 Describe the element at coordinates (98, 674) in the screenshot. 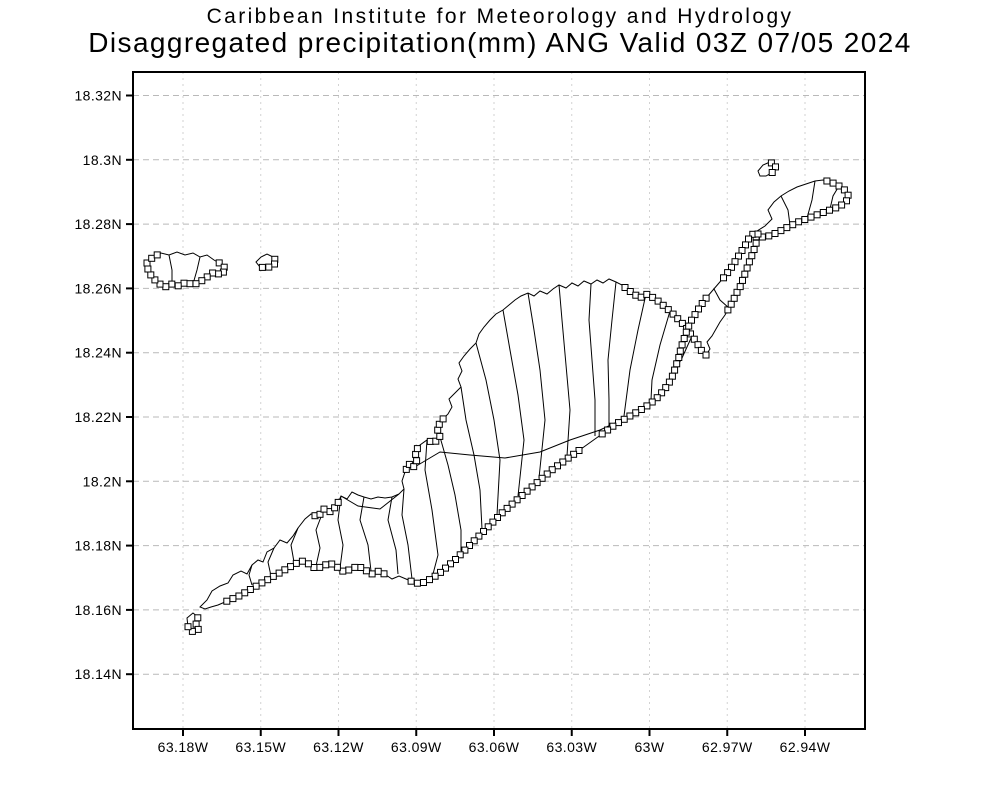

I see `y-axis-tick-label: 18.14N` at that location.